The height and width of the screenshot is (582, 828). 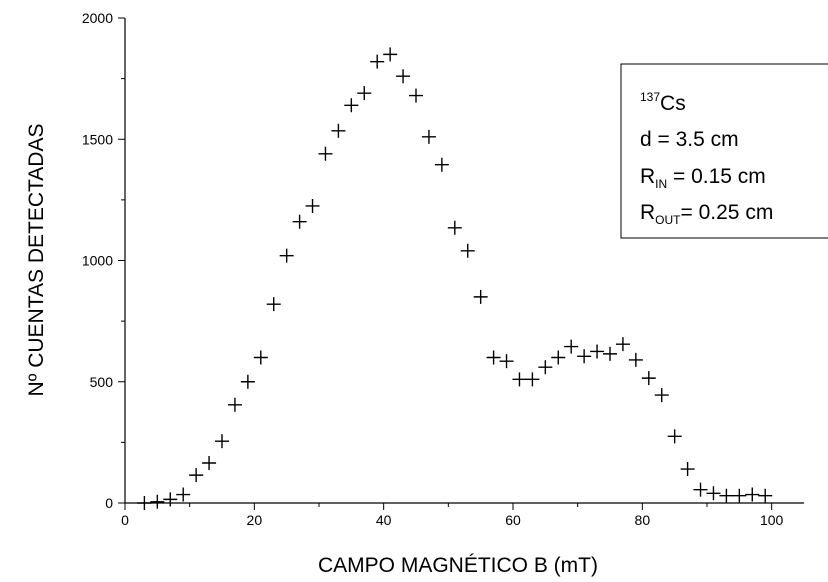 I want to click on legend-r-in-value: = 0.15 cm, so click(x=716, y=176).